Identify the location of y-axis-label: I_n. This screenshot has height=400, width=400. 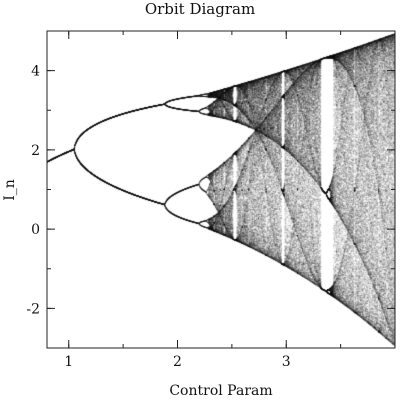
(10, 190).